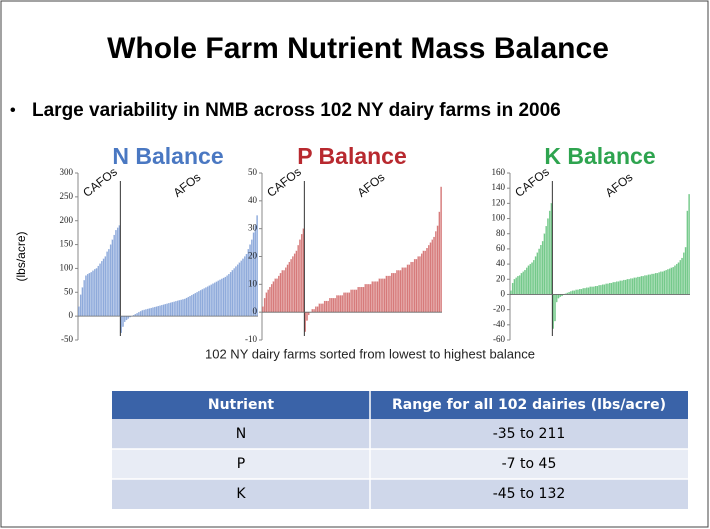 Image resolution: width=710 pixels, height=529 pixels. Describe the element at coordinates (529, 464) in the screenshot. I see `table-cell: -7 to 45` at that location.